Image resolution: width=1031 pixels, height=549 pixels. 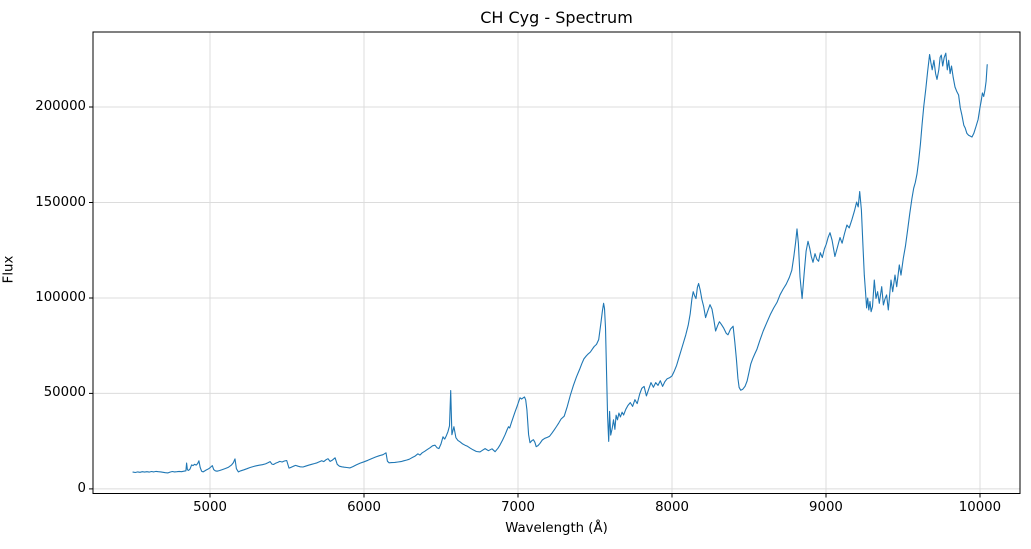 What do you see at coordinates (64, 393) in the screenshot?
I see `y-tick-label: 50000` at bounding box center [64, 393].